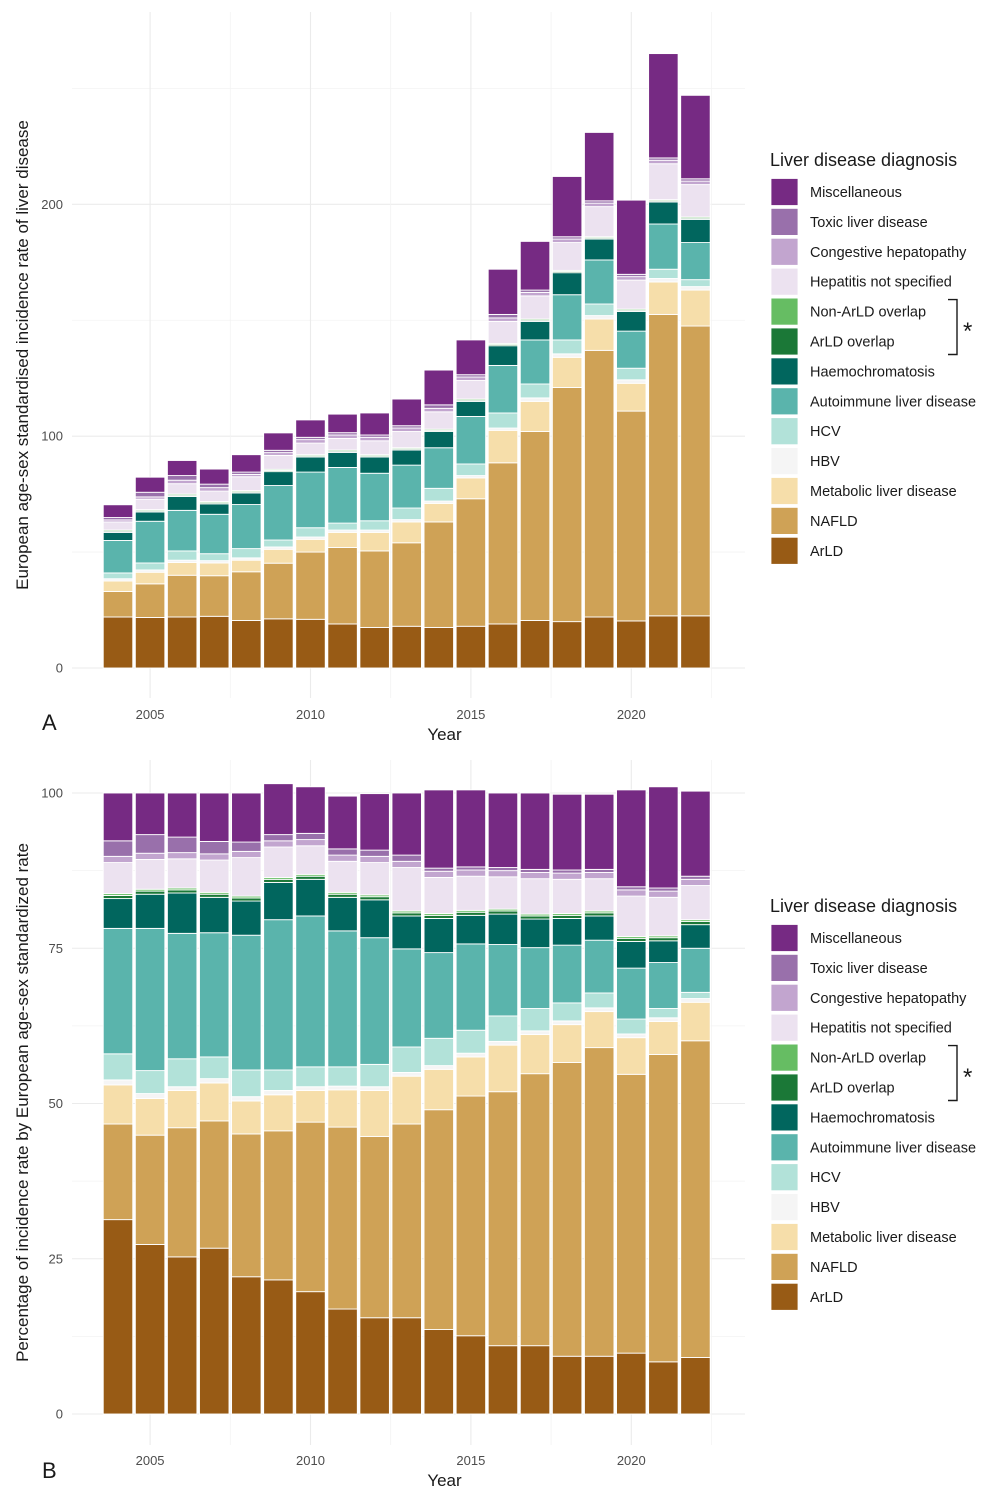  Describe the element at coordinates (310, 1088) in the screenshot. I see `bar-segment-hbv-2010` at that location.